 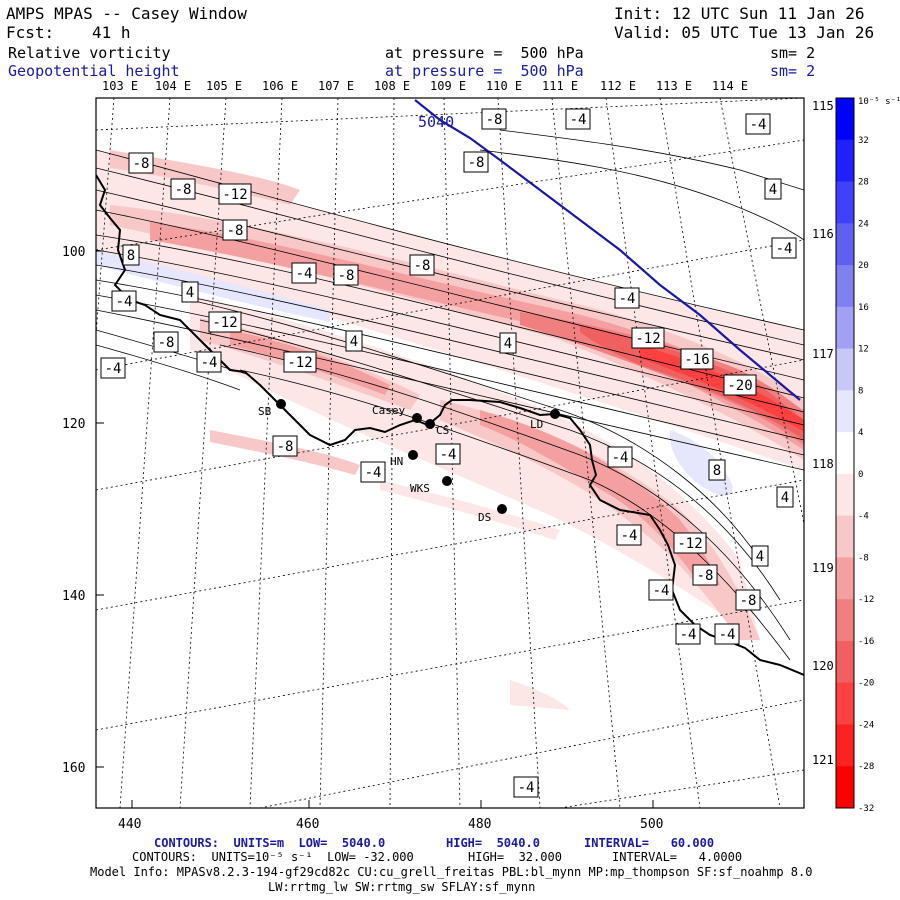 What do you see at coordinates (555, 414) in the screenshot?
I see `station-dot-ld` at bounding box center [555, 414].